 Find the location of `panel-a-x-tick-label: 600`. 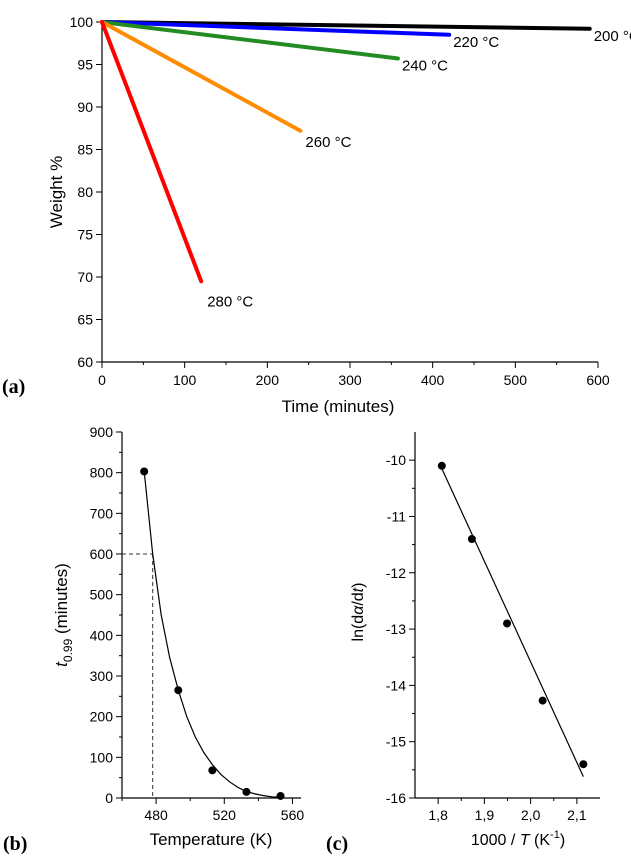

panel-a-x-tick-label: 600 is located at coordinates (598, 380).